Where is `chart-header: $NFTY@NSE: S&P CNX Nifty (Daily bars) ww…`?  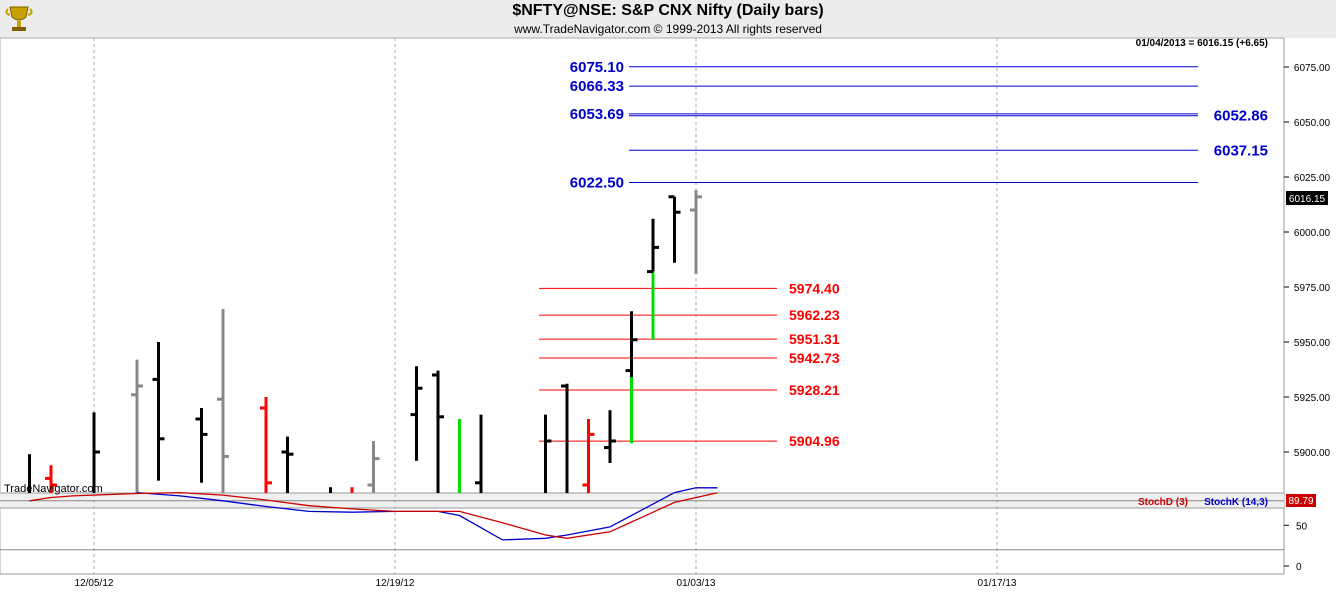 chart-header: $NFTY@NSE: S&P CNX Nifty (Daily bars) ww… is located at coordinates (668, 19).